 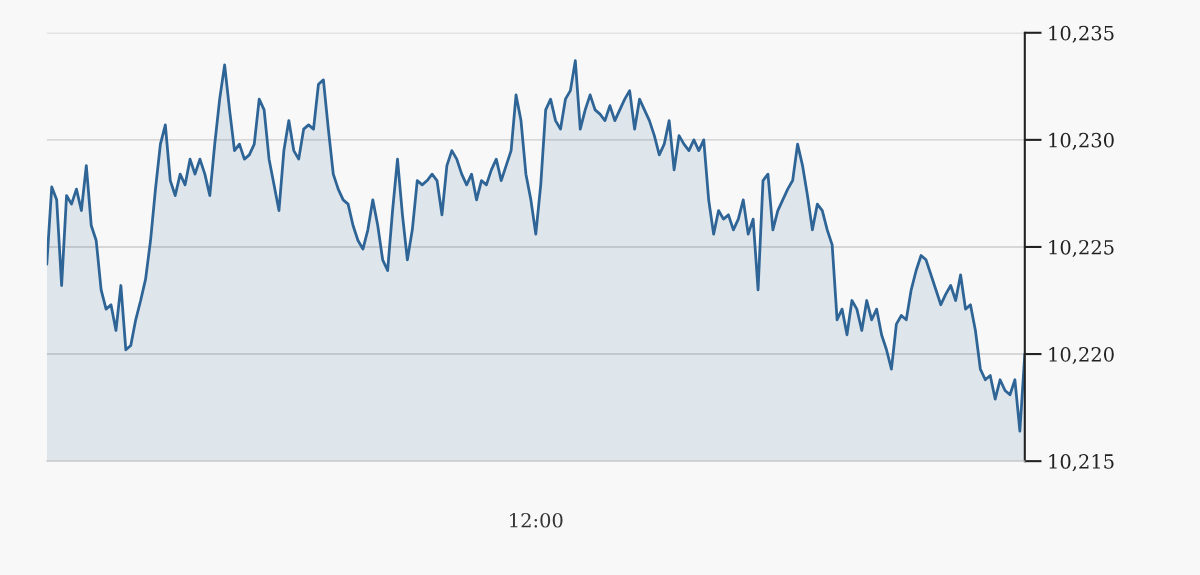 What do you see at coordinates (1081, 141) in the screenshot?
I see `y-tick-label: 10,230` at bounding box center [1081, 141].